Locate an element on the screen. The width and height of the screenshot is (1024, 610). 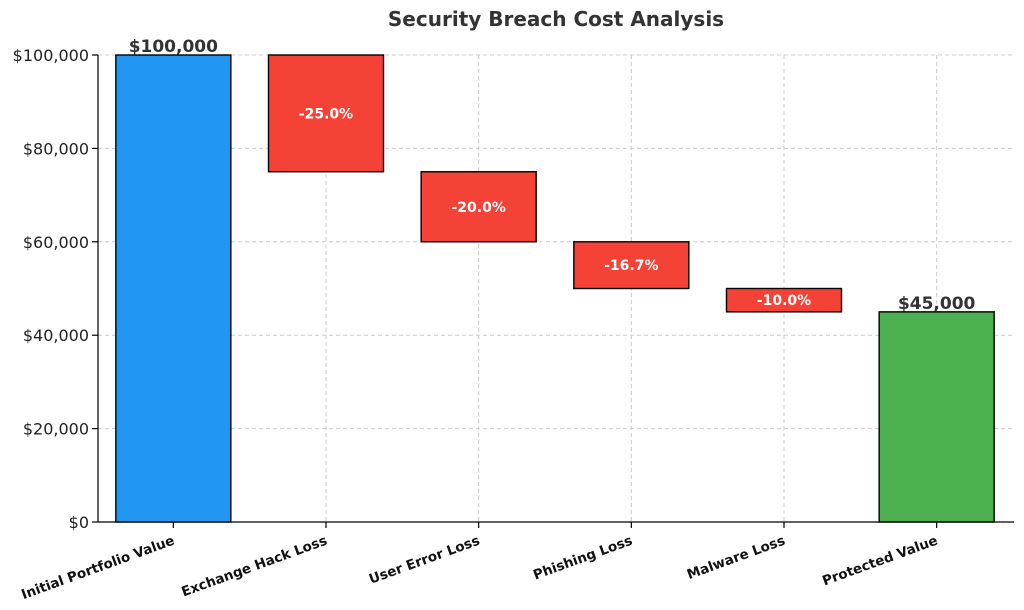
y-tick-label: $20,000 is located at coordinates (56, 429).